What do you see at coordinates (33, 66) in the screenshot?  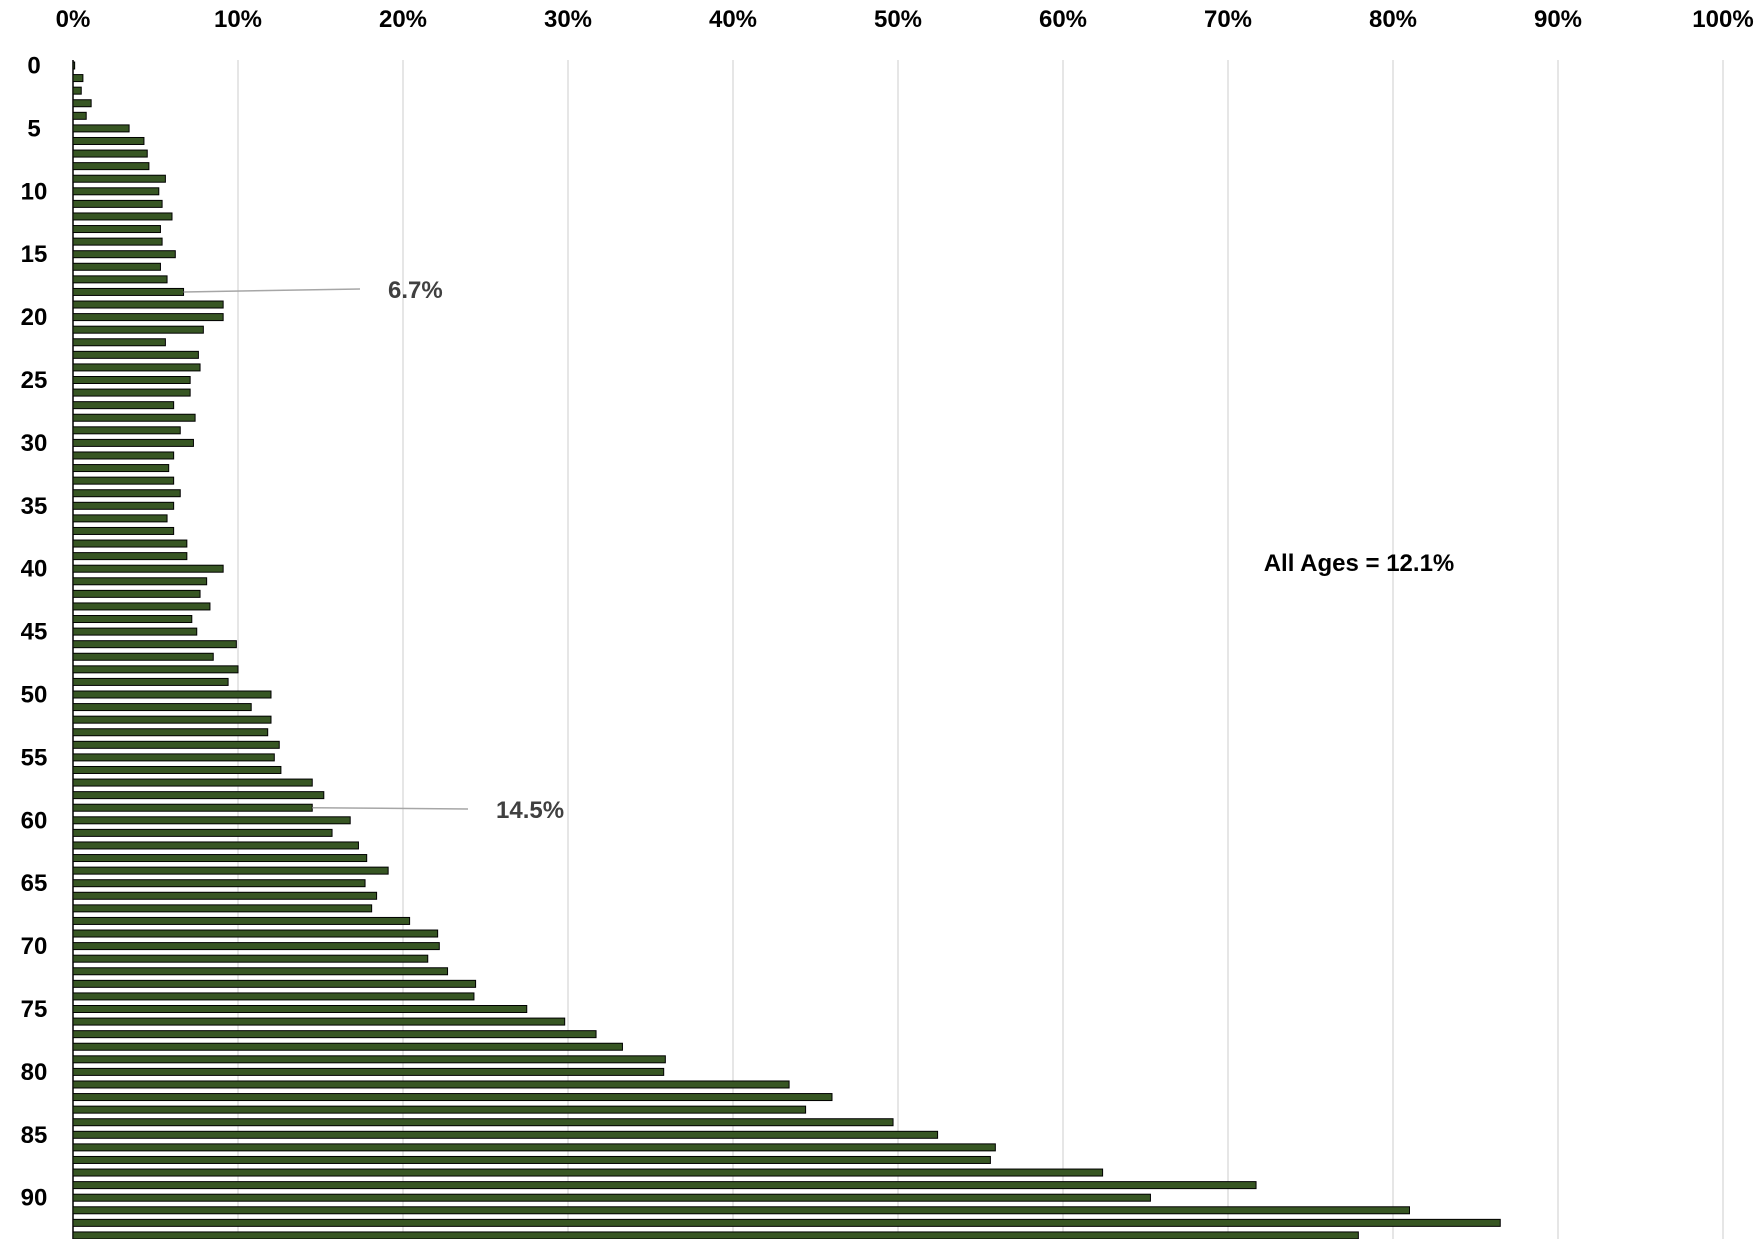 I see `y-tick-label: 0` at bounding box center [33, 66].